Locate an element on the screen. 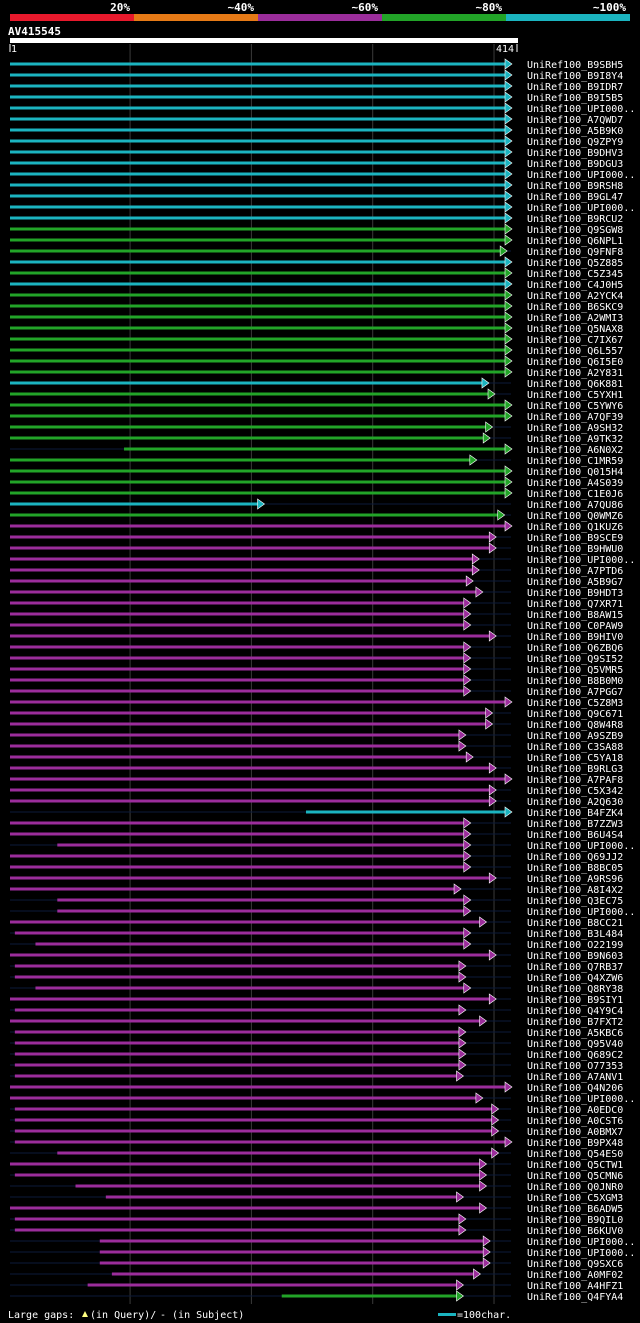 The width and height of the screenshot is (640, 1323). hit-row: UniRef100_Q0WMZ6 is located at coordinates (316, 515).